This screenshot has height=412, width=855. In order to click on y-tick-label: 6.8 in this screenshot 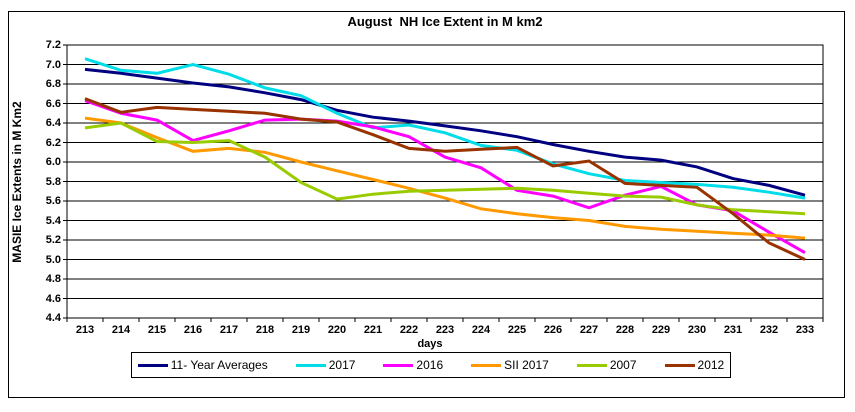, I will do `click(53, 84)`.